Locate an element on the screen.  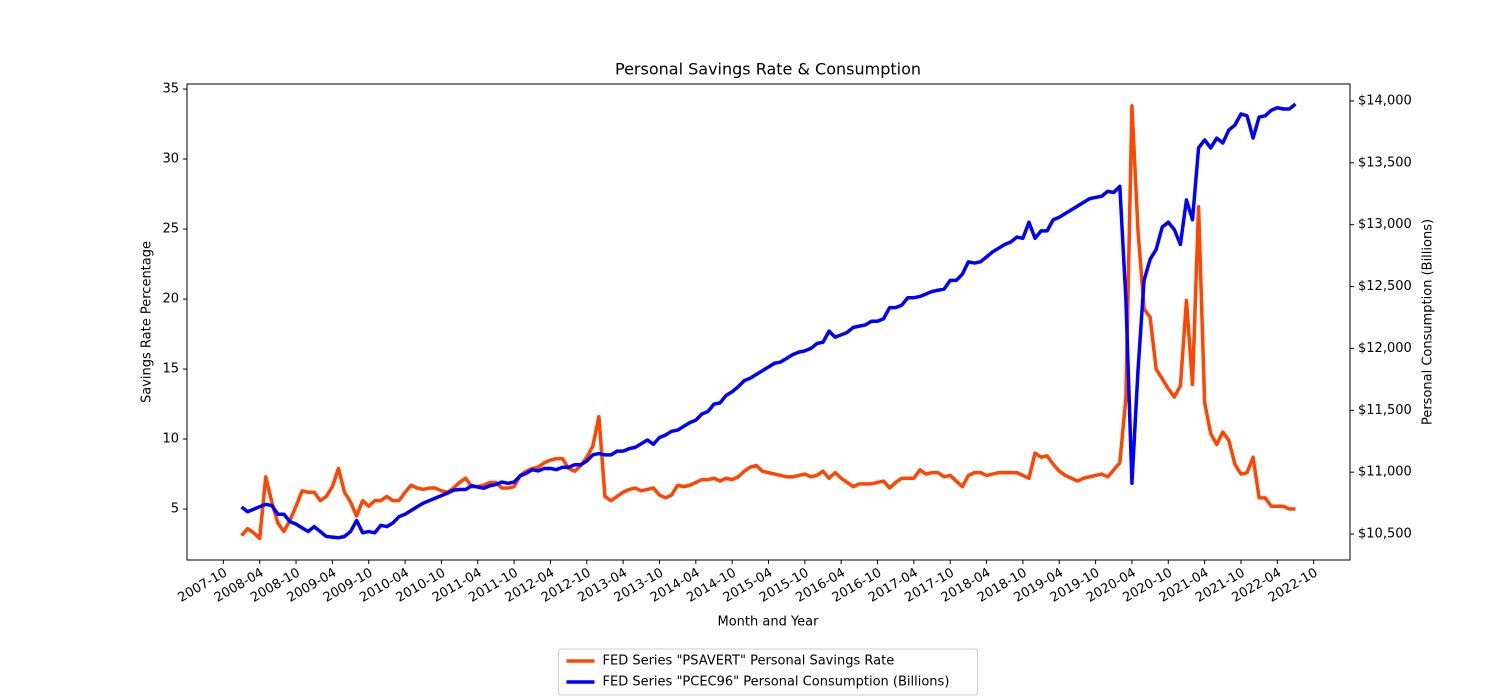
y2-tick-label: $13,000 is located at coordinates (1385, 224).